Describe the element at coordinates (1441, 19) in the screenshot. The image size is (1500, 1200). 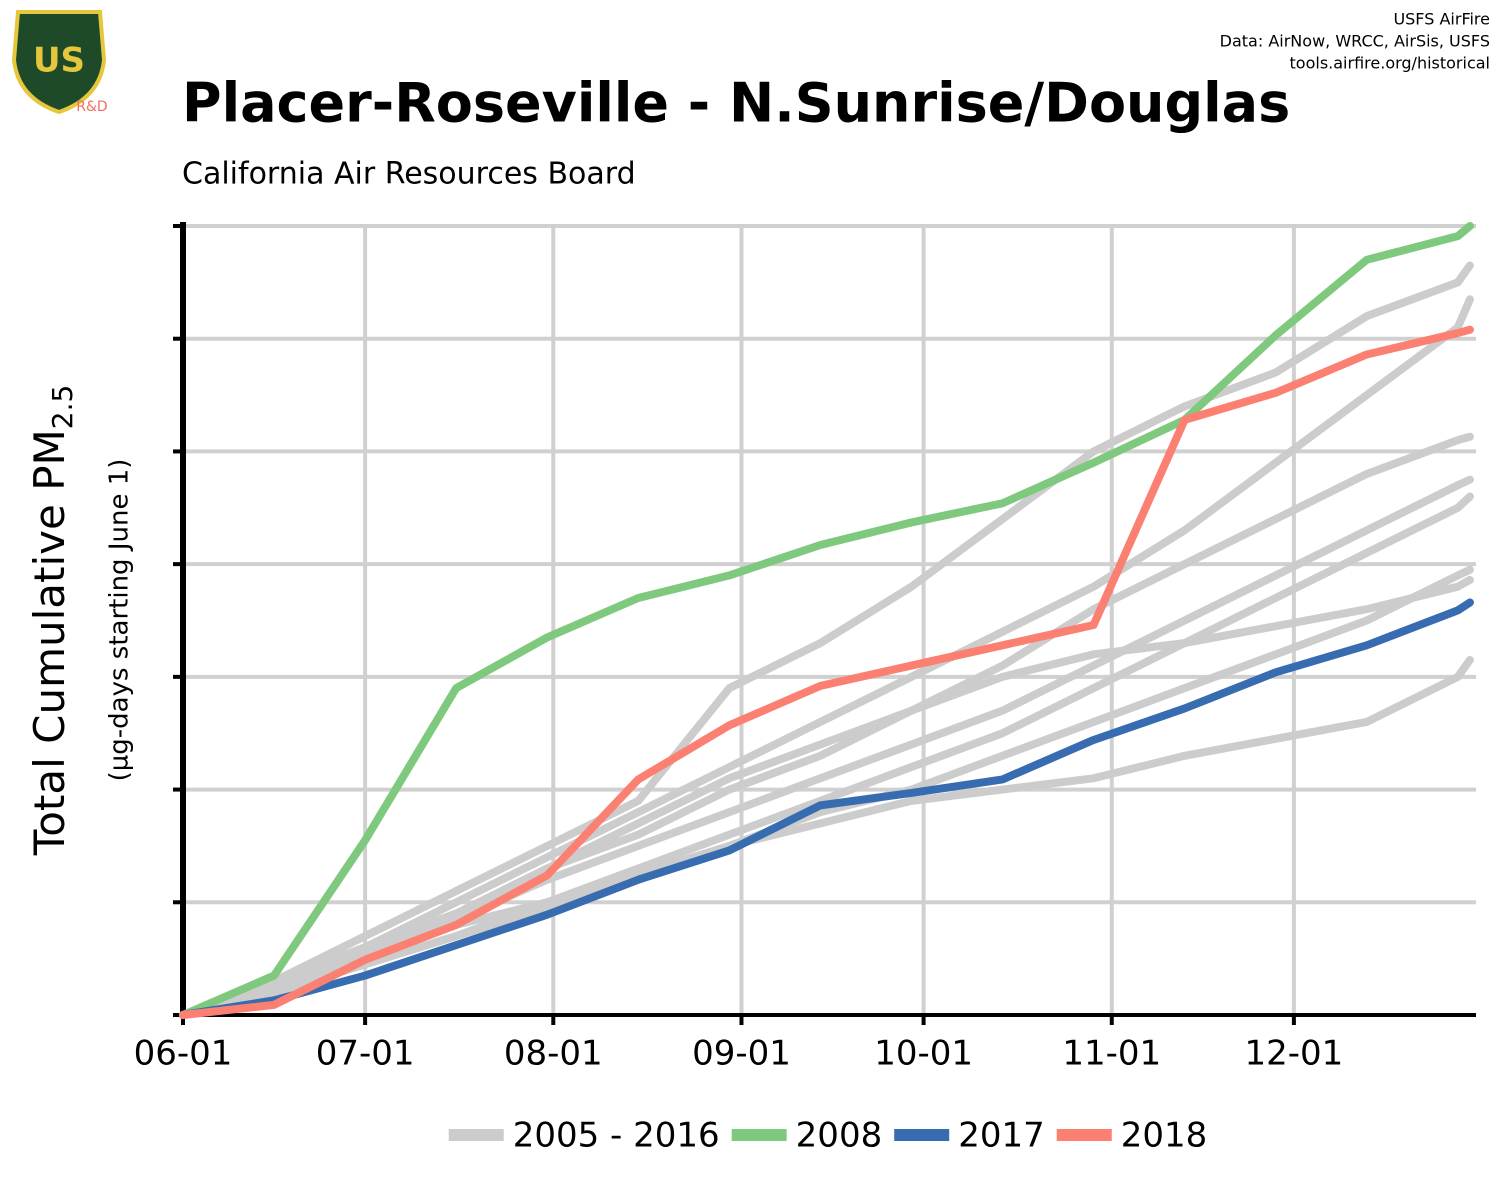
I see `credit: USFS AirFire` at that location.